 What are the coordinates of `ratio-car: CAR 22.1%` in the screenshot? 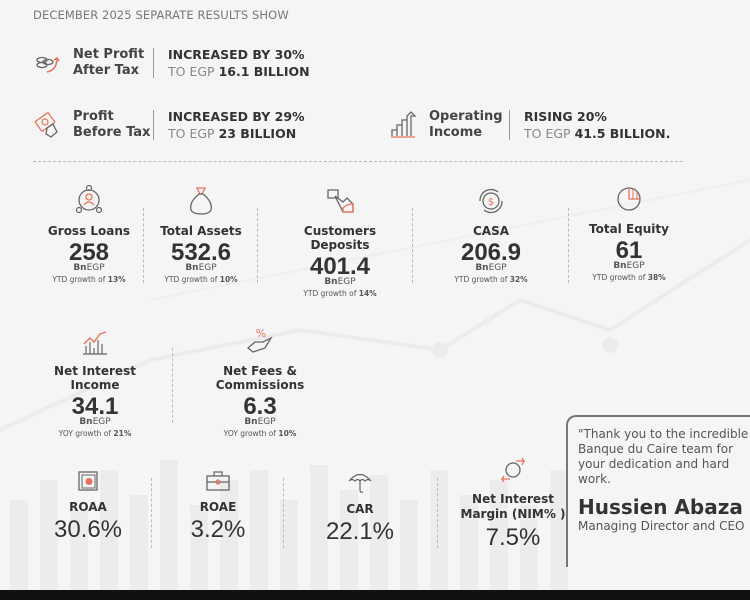 It's located at (360, 508).